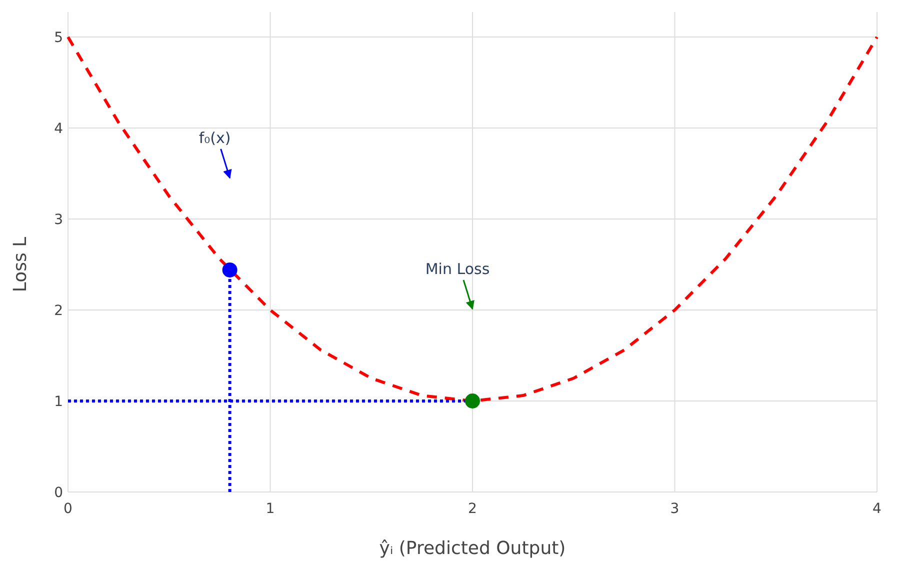  Describe the element at coordinates (59, 129) in the screenshot. I see `y-tick-label: 4` at that location.